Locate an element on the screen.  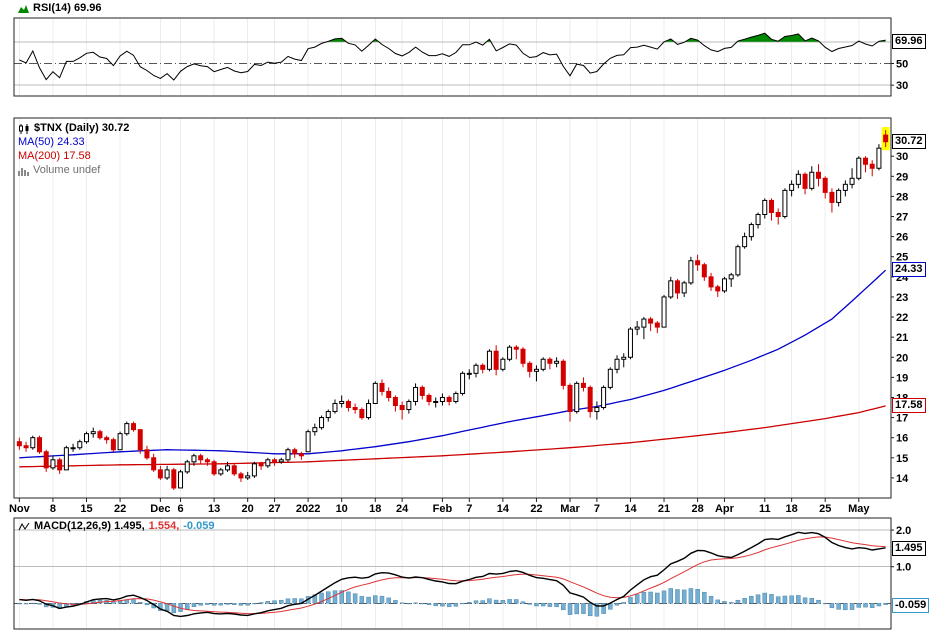
svg-text: 10 is located at coordinates (342, 509).